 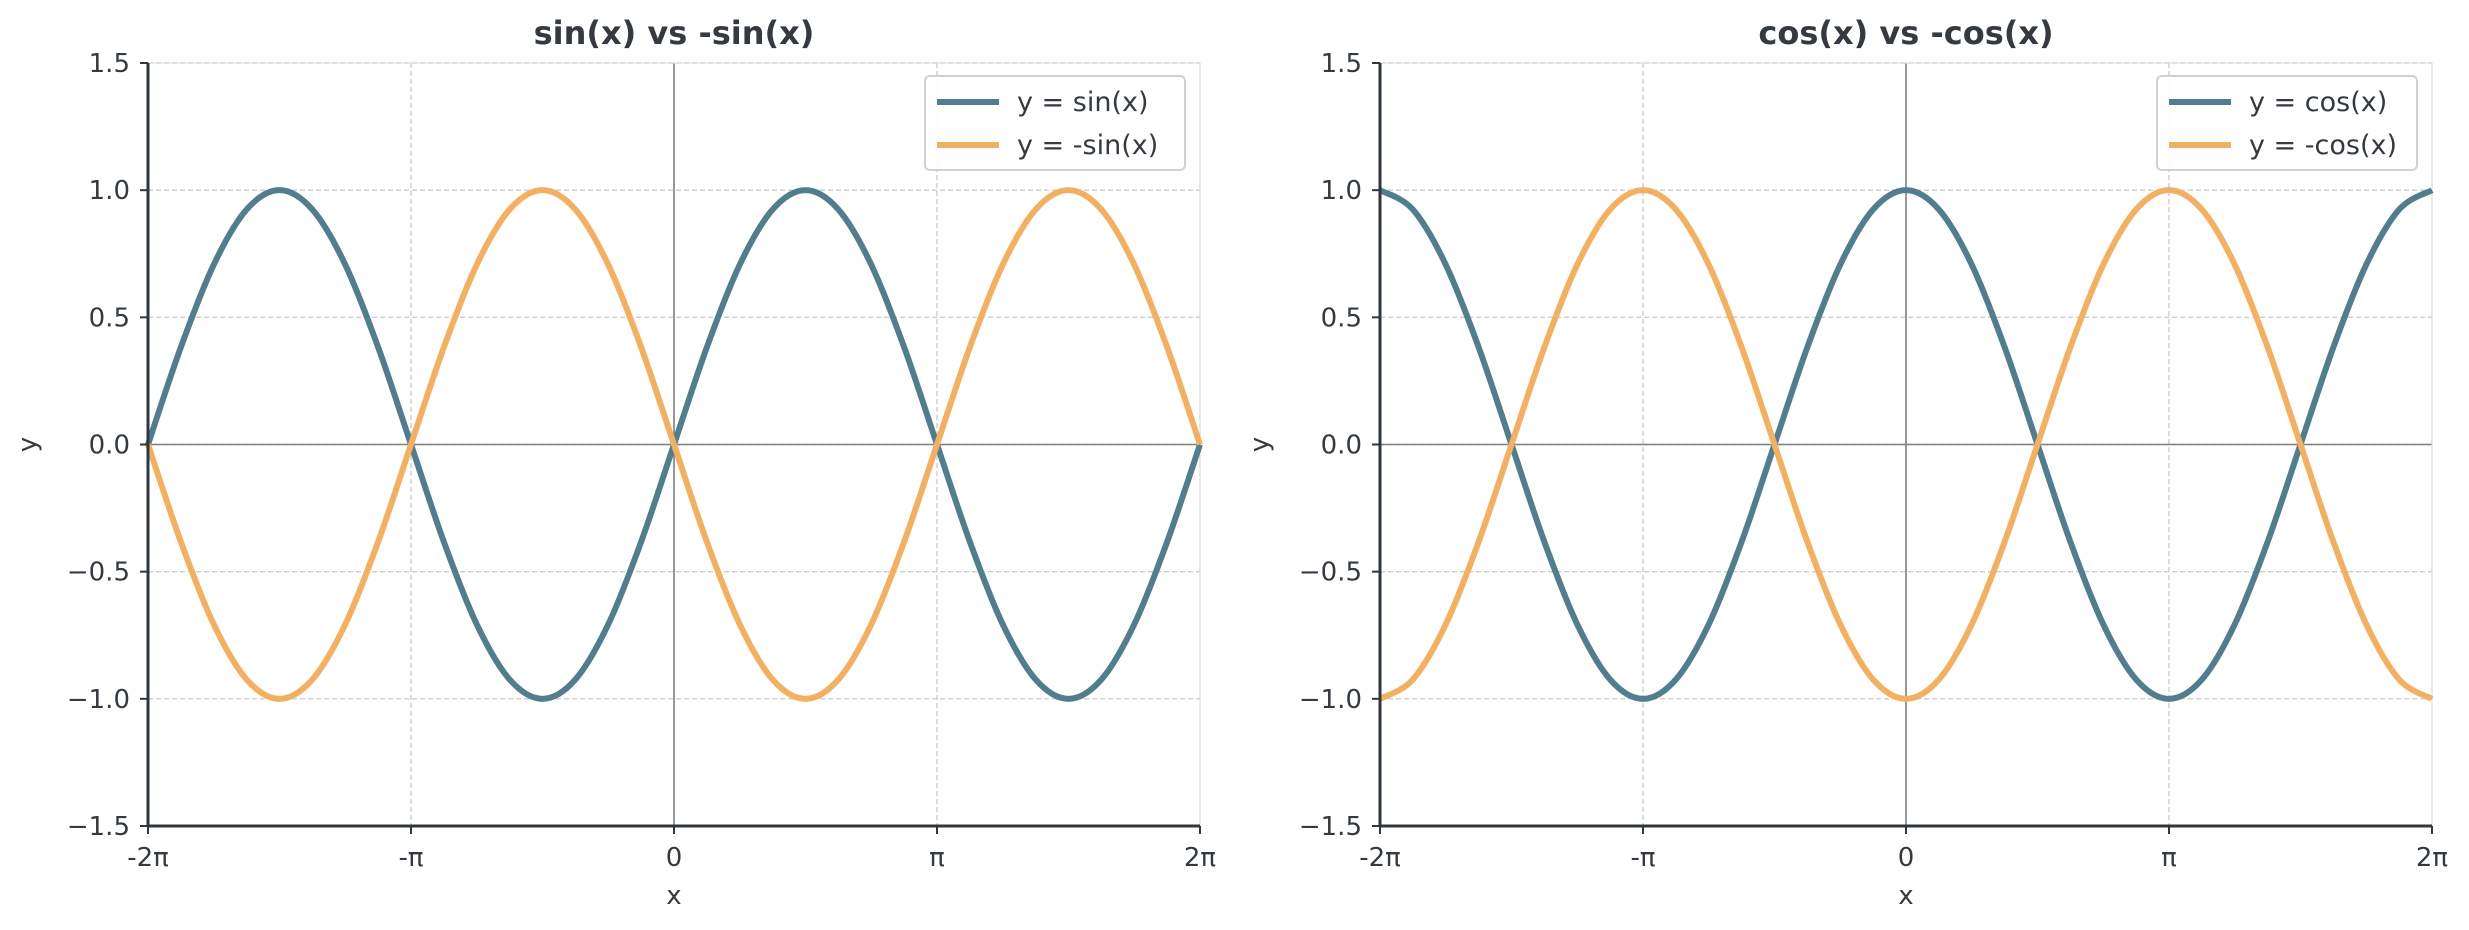 I want to click on chart-title: cos(x) vs -cos(x), so click(x=1905, y=33).